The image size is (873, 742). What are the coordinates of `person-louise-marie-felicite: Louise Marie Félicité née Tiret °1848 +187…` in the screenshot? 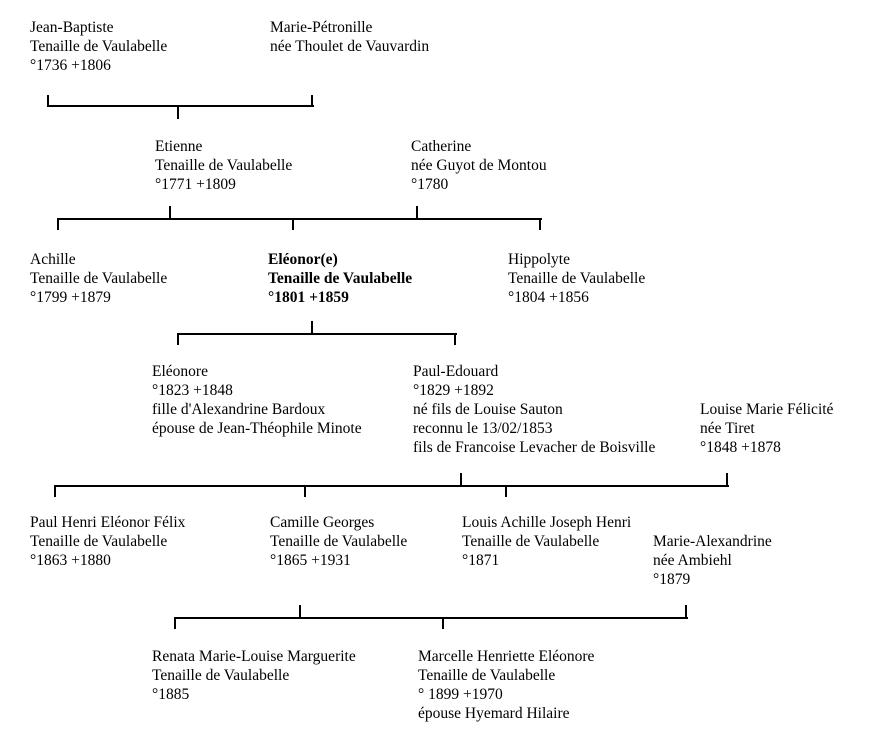 It's located at (766, 428).